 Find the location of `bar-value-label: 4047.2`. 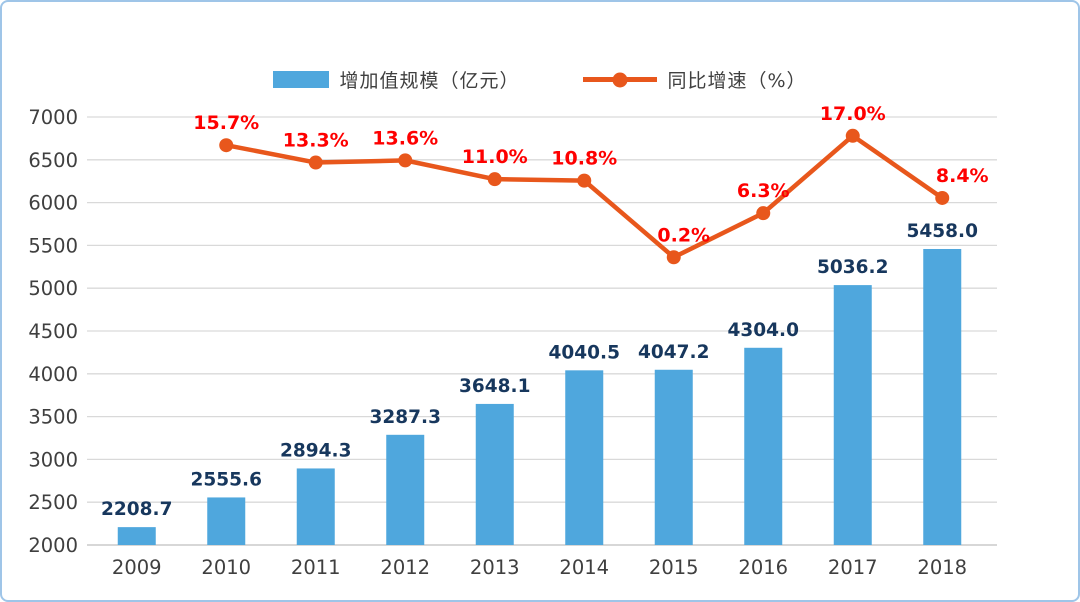

bar-value-label: 4047.2 is located at coordinates (673, 352).